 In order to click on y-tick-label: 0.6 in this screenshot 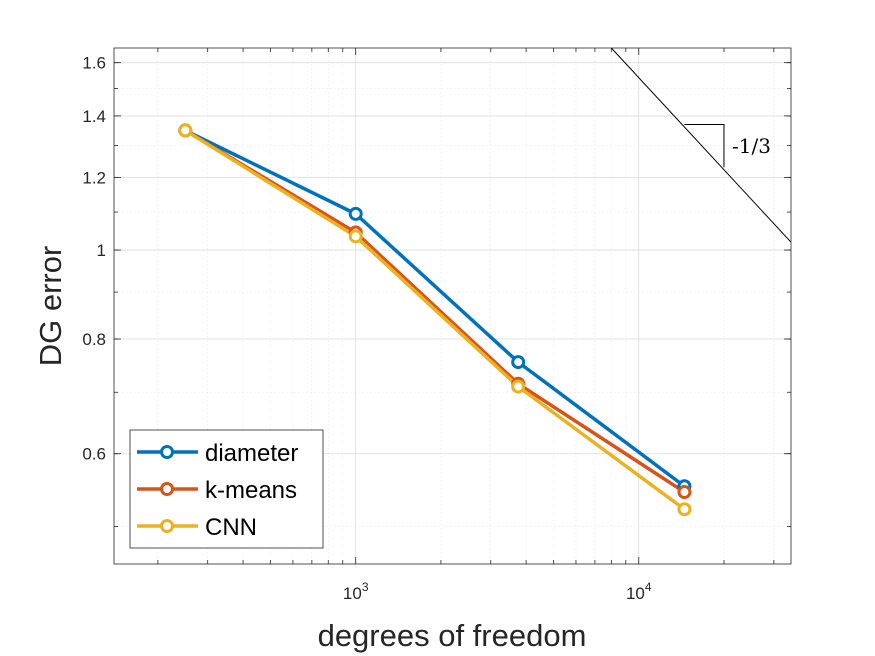, I will do `click(94, 454)`.